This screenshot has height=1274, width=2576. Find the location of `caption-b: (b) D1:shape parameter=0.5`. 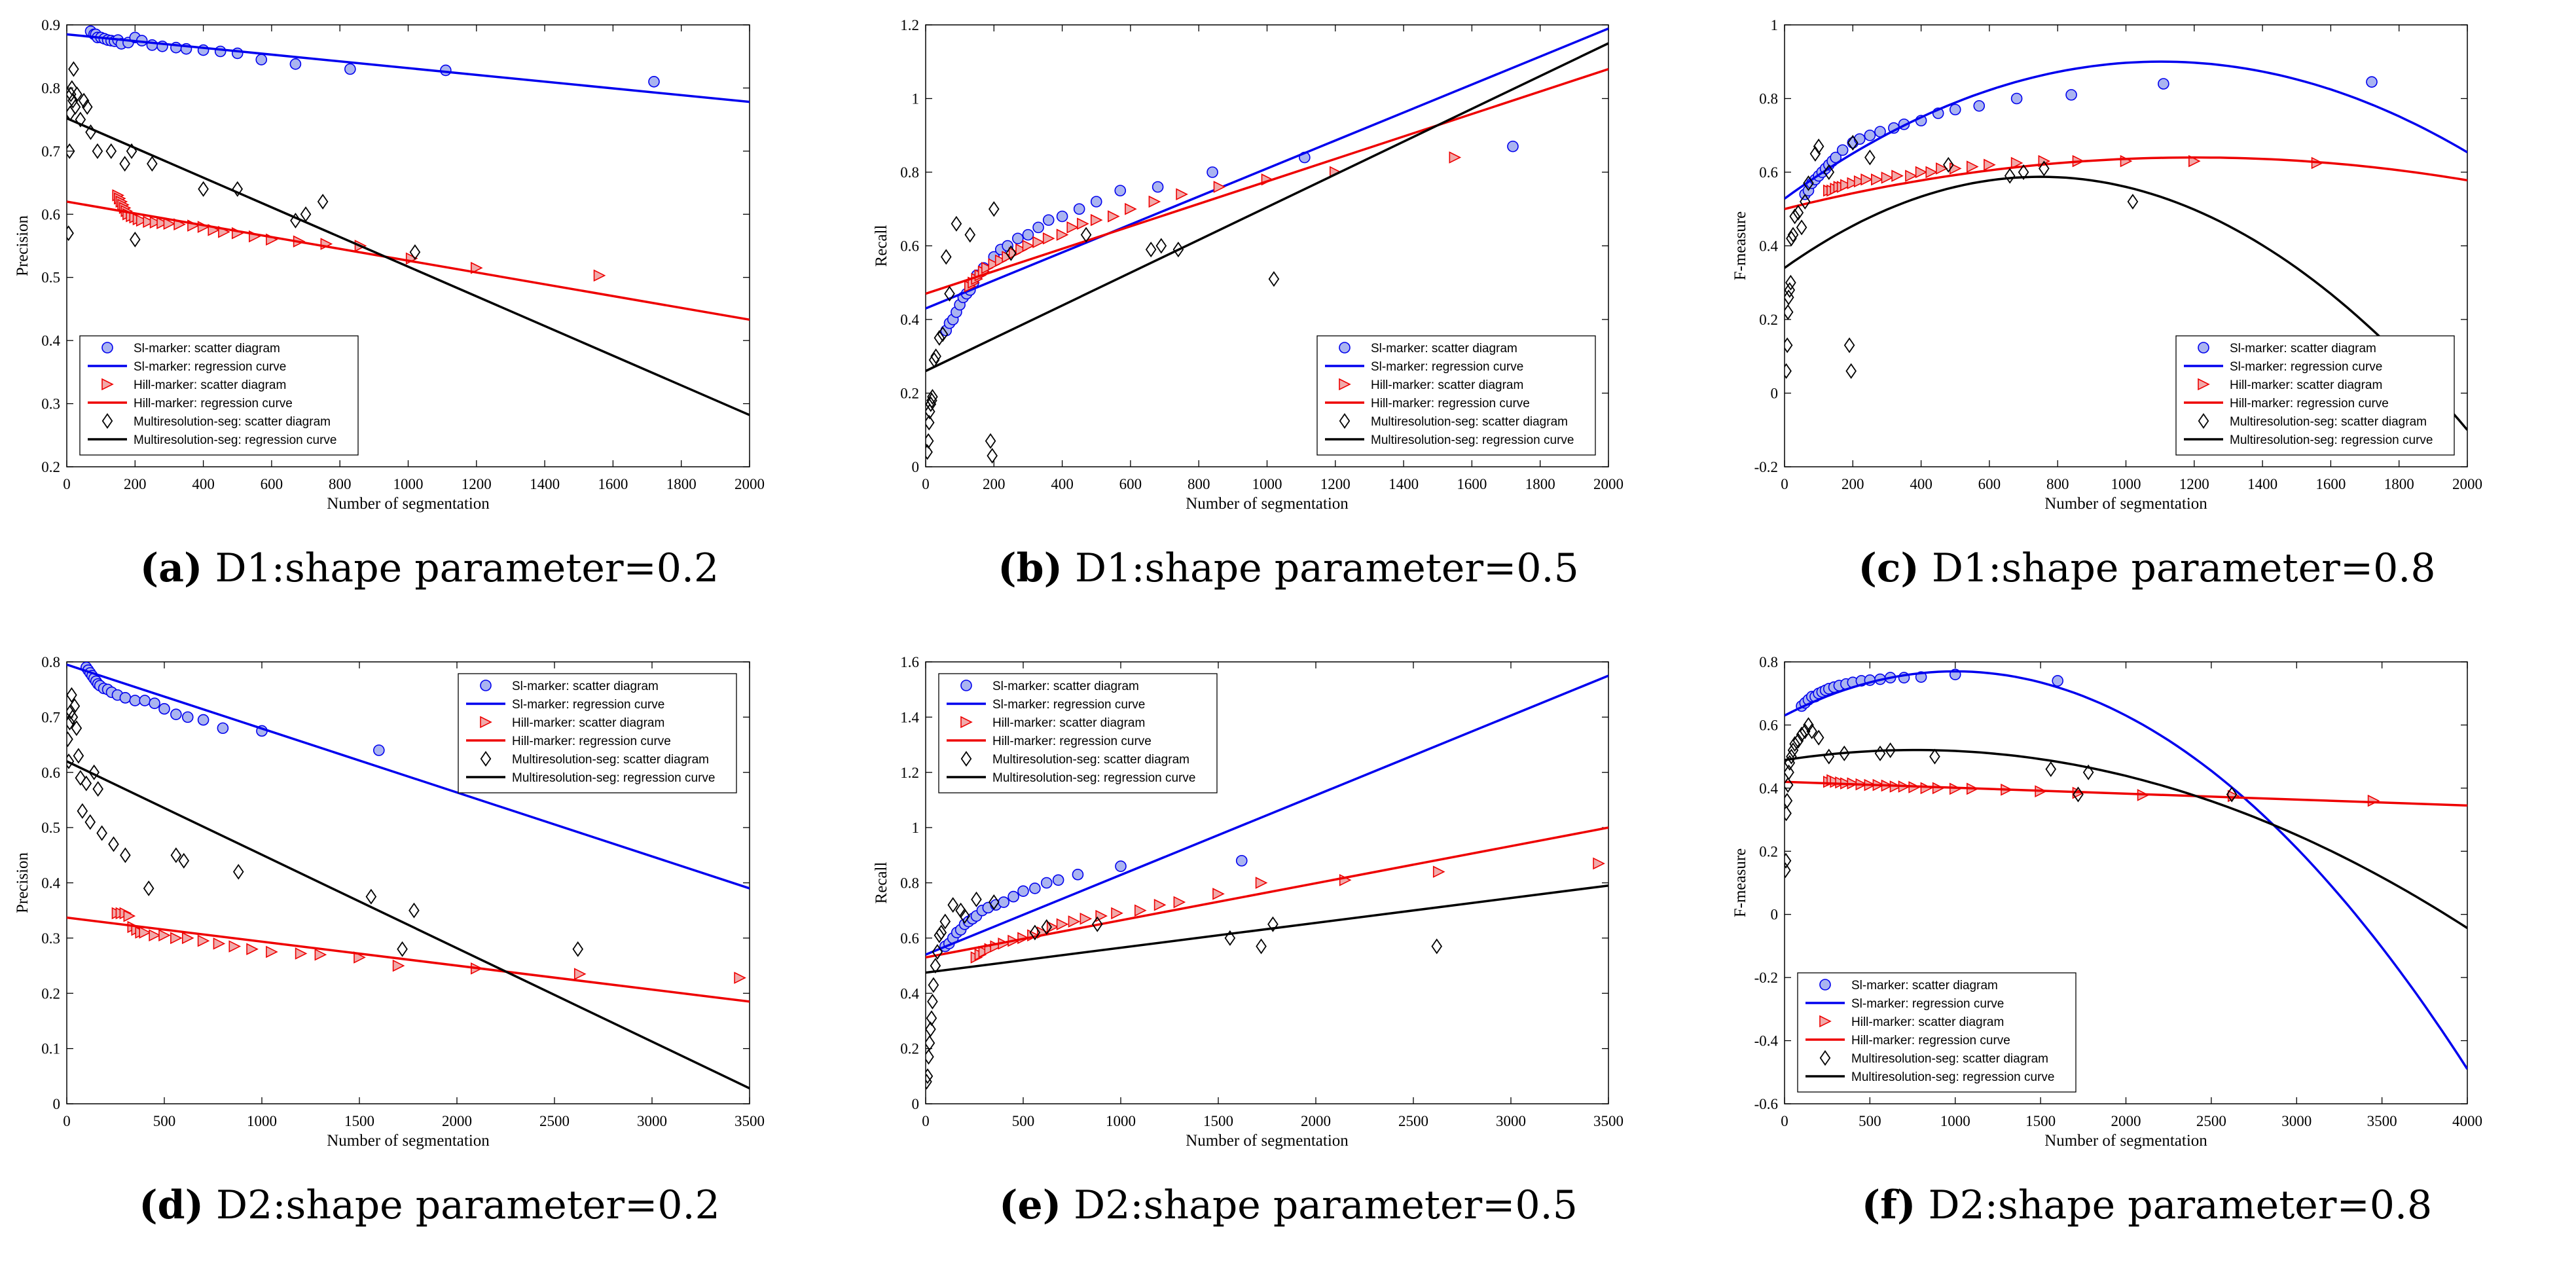

caption-b: (b) D1:shape parameter=0.5 is located at coordinates (1288, 568).